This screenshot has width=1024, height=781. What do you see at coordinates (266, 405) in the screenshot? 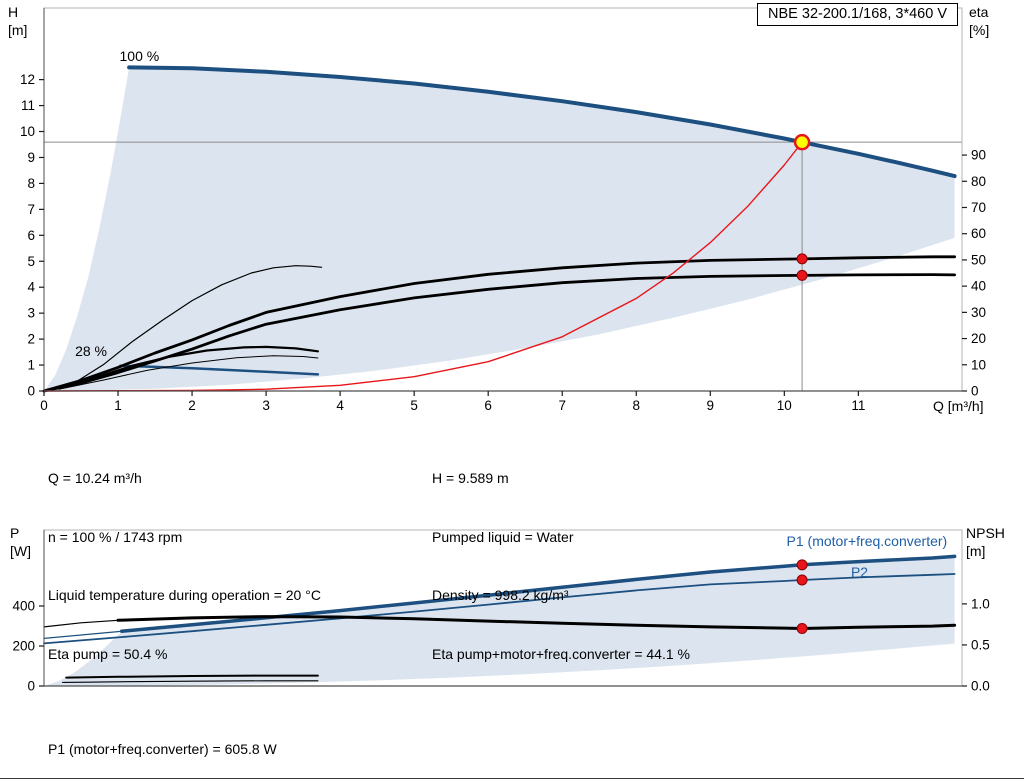
I see `x-tick-label: 3` at bounding box center [266, 405].